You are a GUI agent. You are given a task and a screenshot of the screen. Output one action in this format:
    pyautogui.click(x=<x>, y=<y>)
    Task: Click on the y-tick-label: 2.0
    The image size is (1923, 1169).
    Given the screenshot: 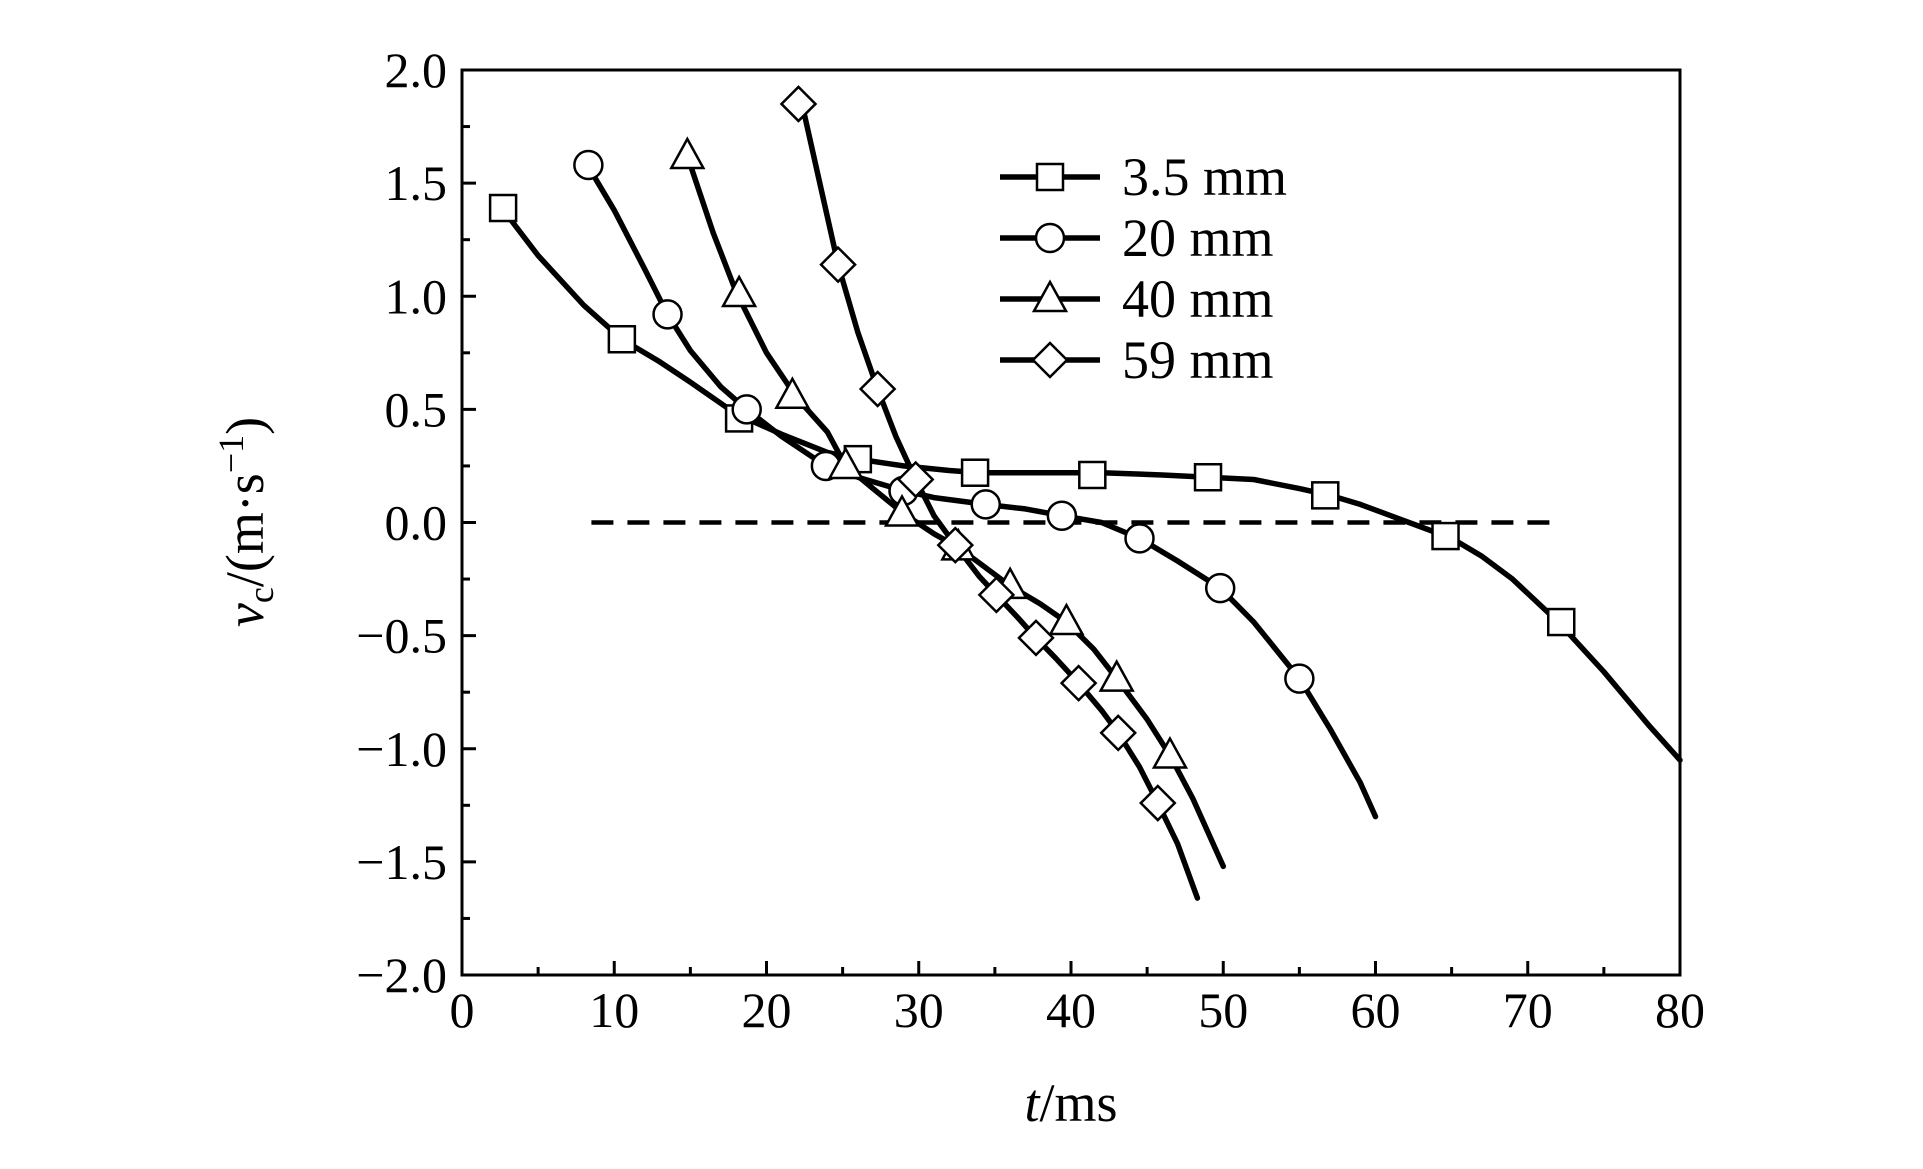 What is the action you would take?
    pyautogui.click(x=416, y=70)
    